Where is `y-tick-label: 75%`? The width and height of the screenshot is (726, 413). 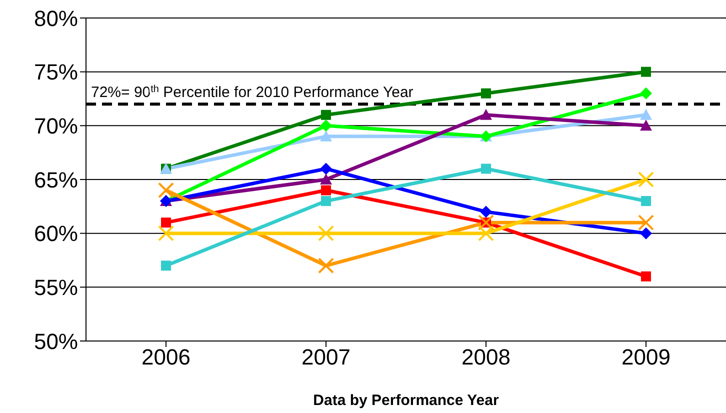
y-tick-label: 75% is located at coordinates (56, 72).